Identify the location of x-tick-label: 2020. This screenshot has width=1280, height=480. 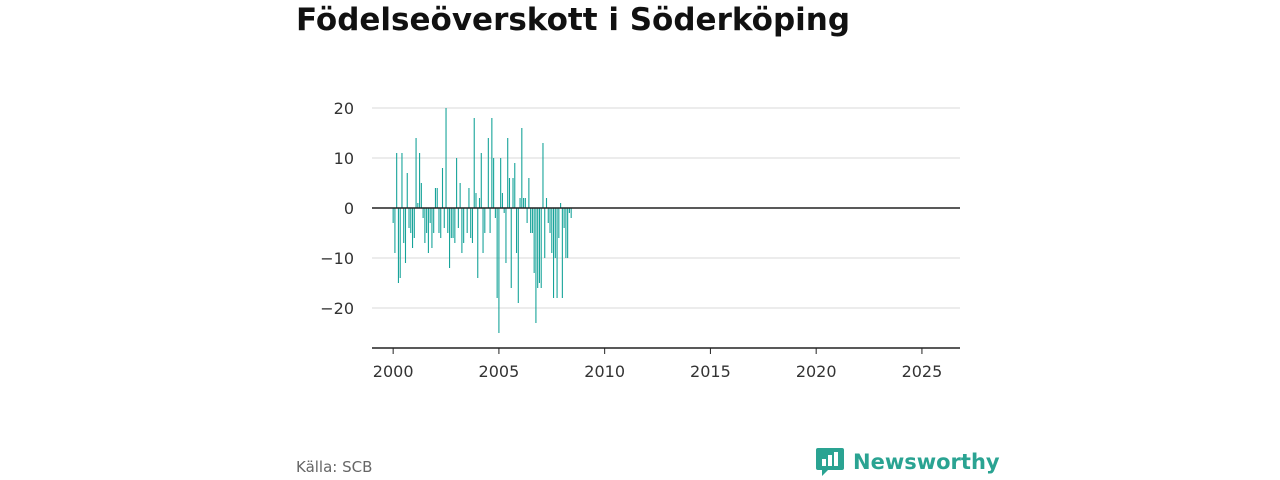
(816, 371).